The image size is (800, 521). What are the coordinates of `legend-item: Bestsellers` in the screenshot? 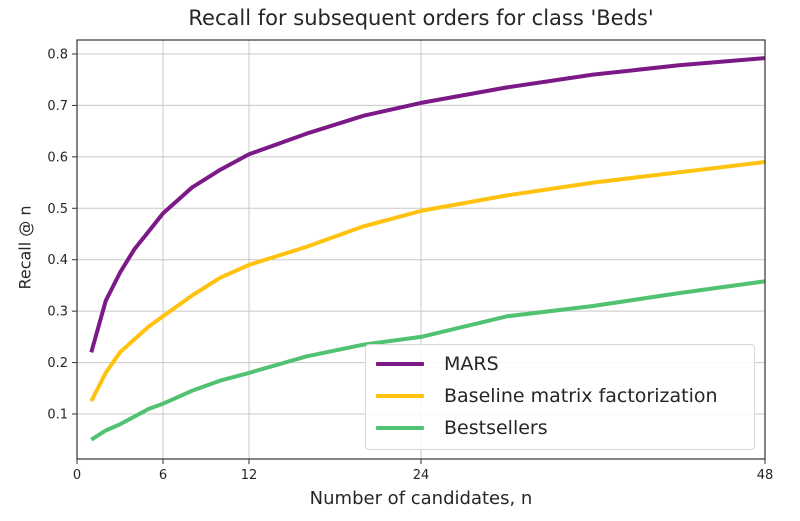 It's located at (457, 428).